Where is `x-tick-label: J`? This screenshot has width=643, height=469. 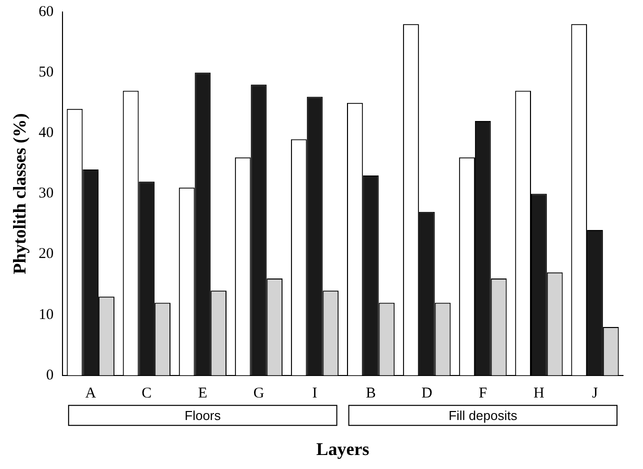
x-tick-label: J is located at coordinates (595, 393).